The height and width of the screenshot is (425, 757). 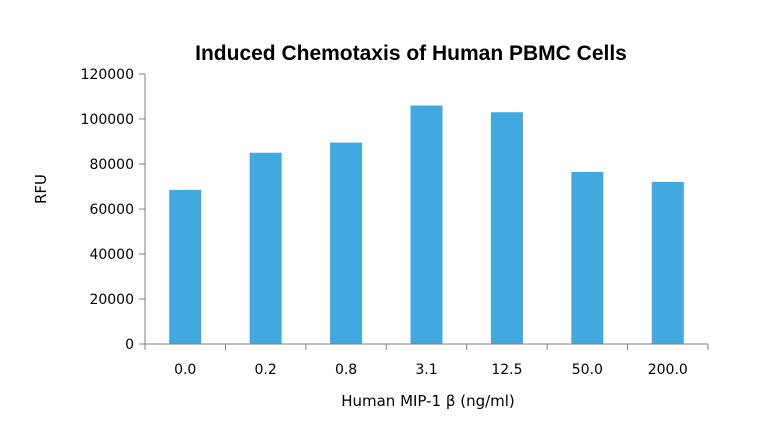 I want to click on y-tick-label: 60000, so click(x=111, y=210).